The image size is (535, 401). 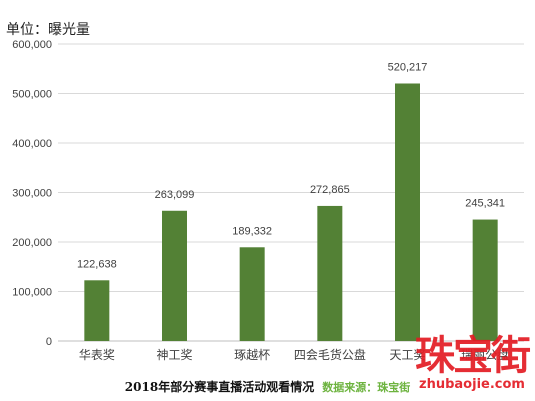 I want to click on y-tick-label: 600,000, so click(x=32, y=45).